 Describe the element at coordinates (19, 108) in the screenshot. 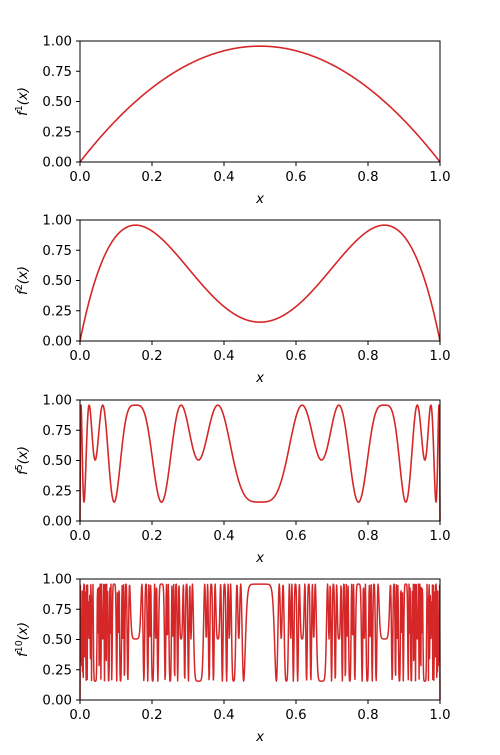

I see `y-axis-label-sup: 1` at that location.